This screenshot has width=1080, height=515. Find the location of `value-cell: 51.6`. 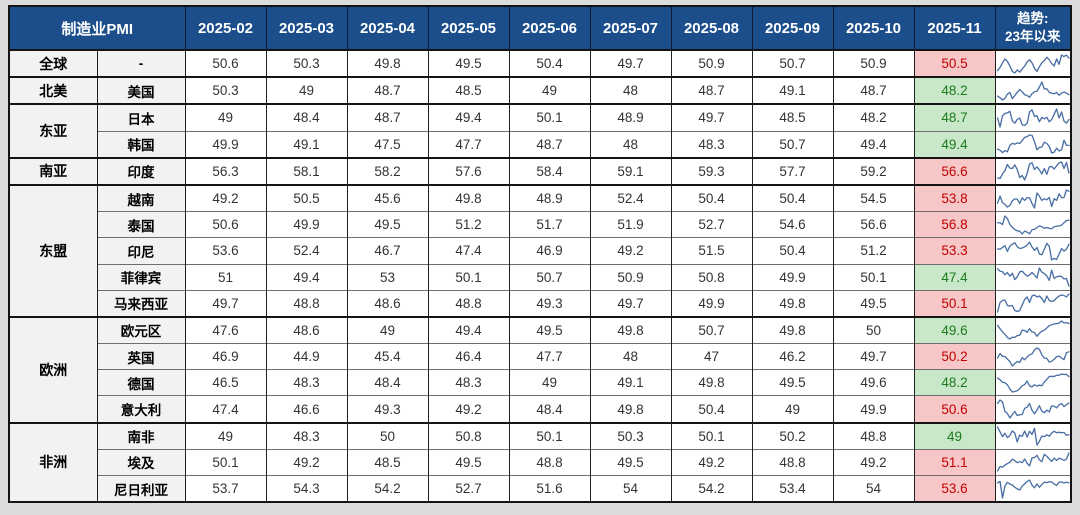

value-cell: 51.6 is located at coordinates (549, 489).